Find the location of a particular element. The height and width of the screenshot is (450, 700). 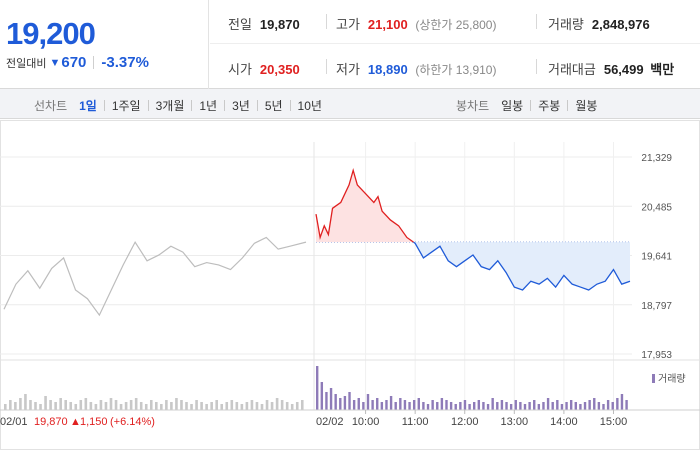

stat-label: 전일 is located at coordinates (240, 24).